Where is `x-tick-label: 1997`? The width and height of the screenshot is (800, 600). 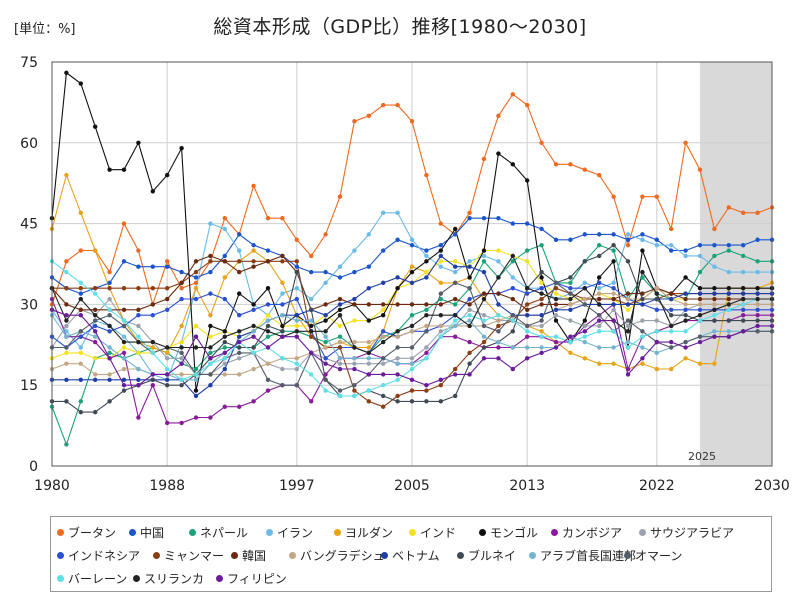
x-tick-label: 1997 is located at coordinates (297, 486).